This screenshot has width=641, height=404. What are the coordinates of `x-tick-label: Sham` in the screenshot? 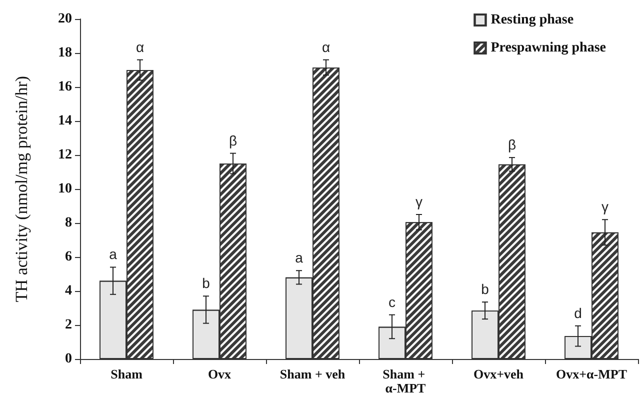 It's located at (126, 374).